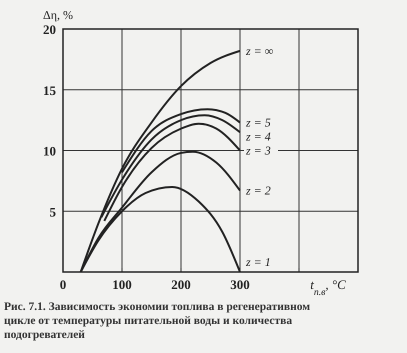 This screenshot has height=353, width=407. I want to click on series-label: z = ∞, so click(259, 51).